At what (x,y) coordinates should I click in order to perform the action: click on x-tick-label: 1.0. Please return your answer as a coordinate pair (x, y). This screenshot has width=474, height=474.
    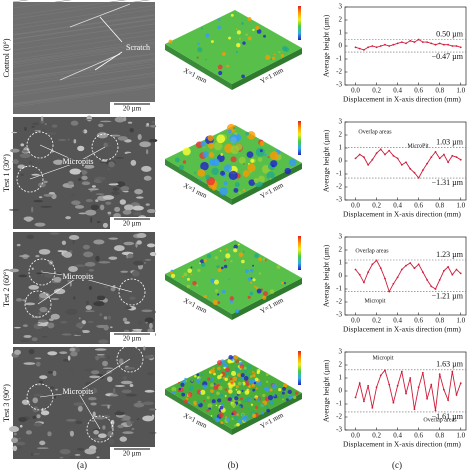
    Looking at the image, I should click on (460, 321).